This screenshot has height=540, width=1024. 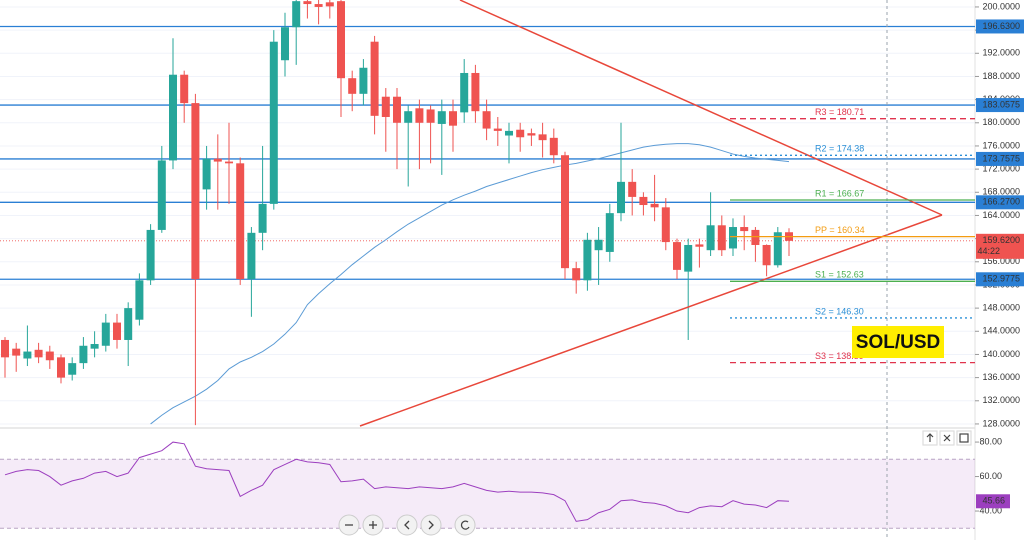 I want to click on title-box, so click(x=898, y=342).